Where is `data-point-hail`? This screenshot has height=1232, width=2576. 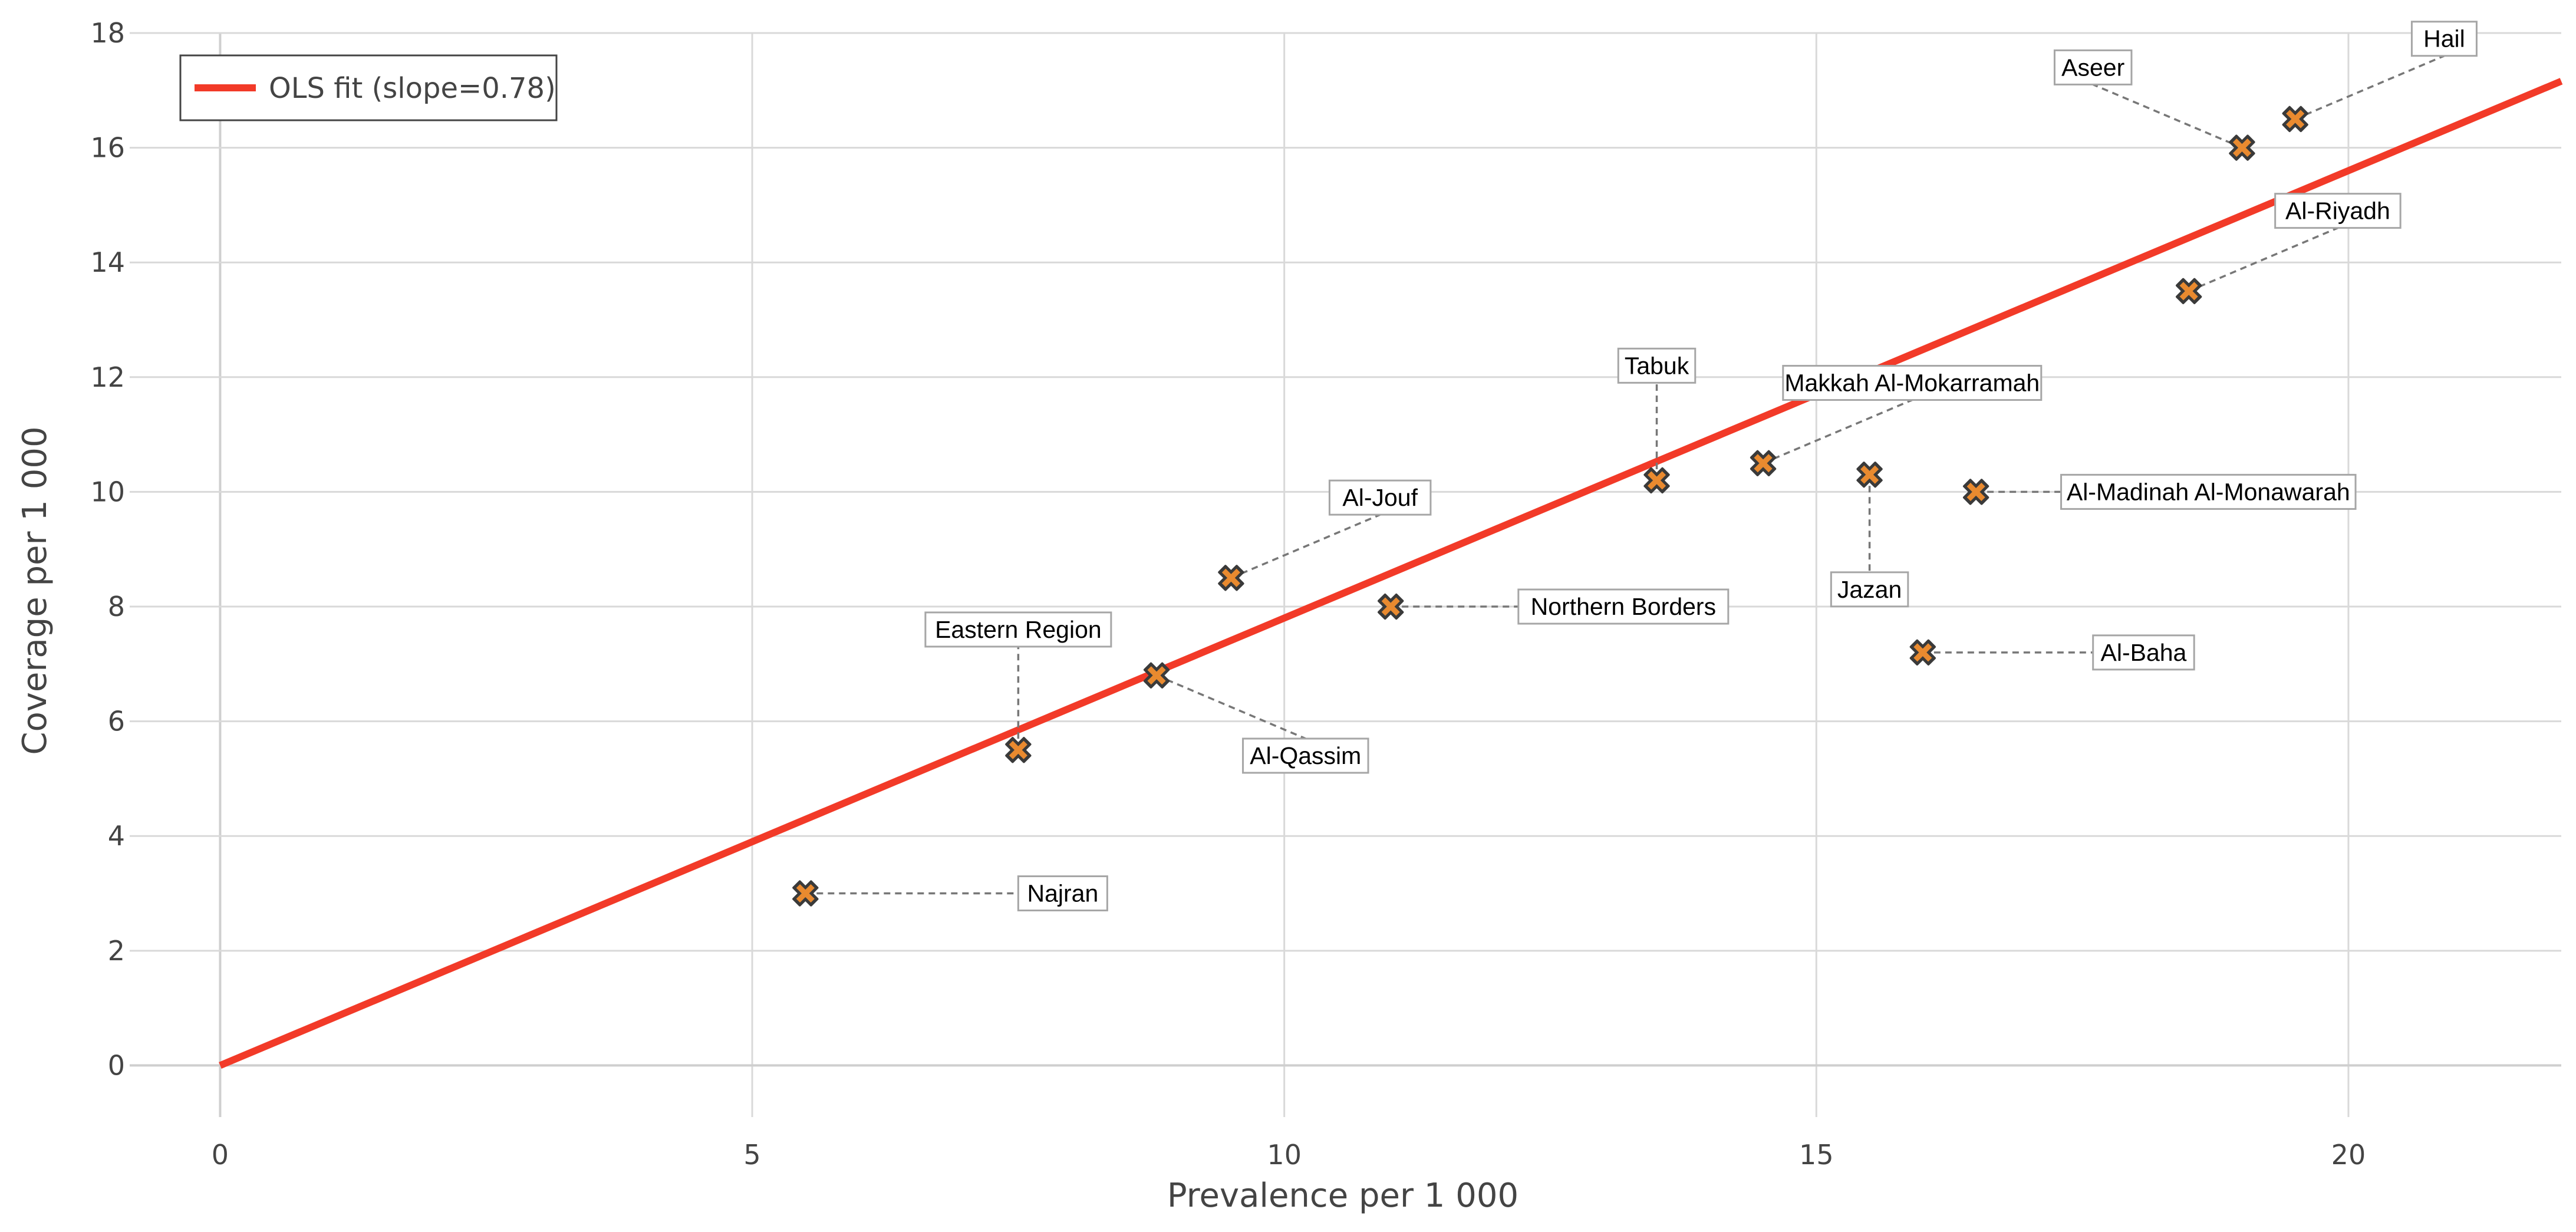 data-point-hail is located at coordinates (2295, 119).